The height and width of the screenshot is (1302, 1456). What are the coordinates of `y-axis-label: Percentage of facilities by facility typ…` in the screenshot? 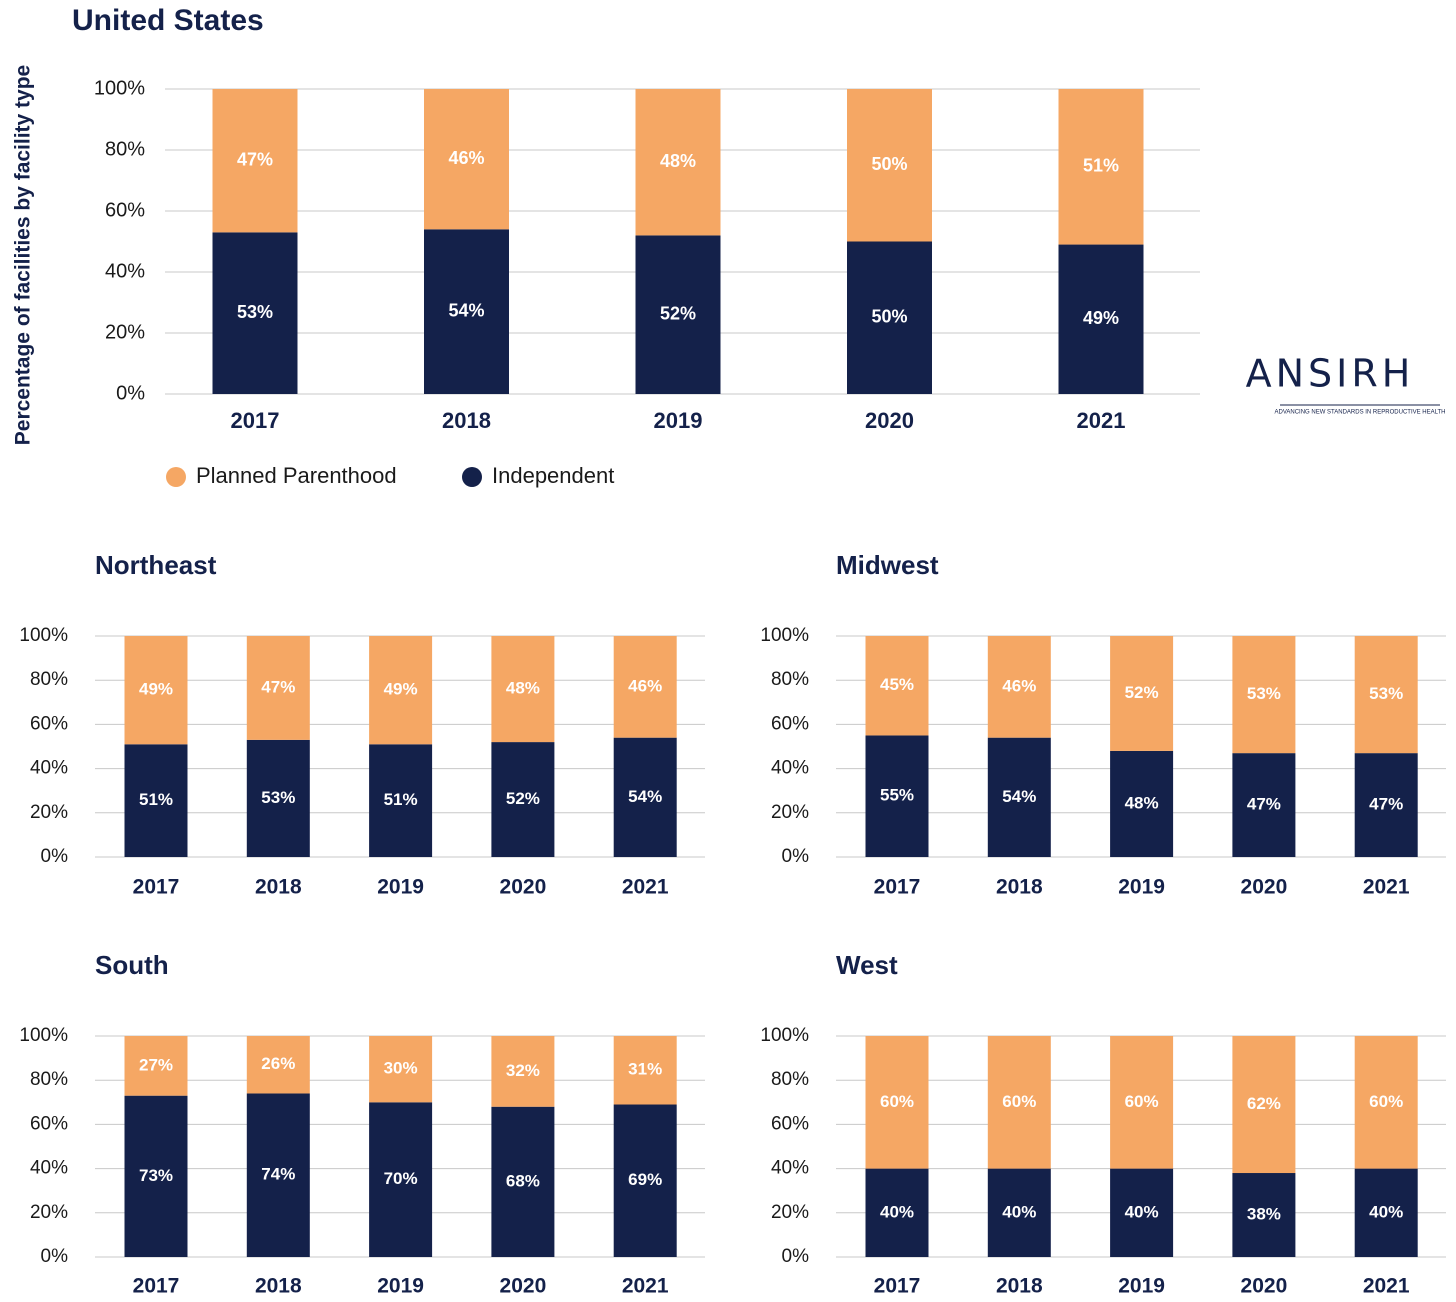 It's located at (23, 255).